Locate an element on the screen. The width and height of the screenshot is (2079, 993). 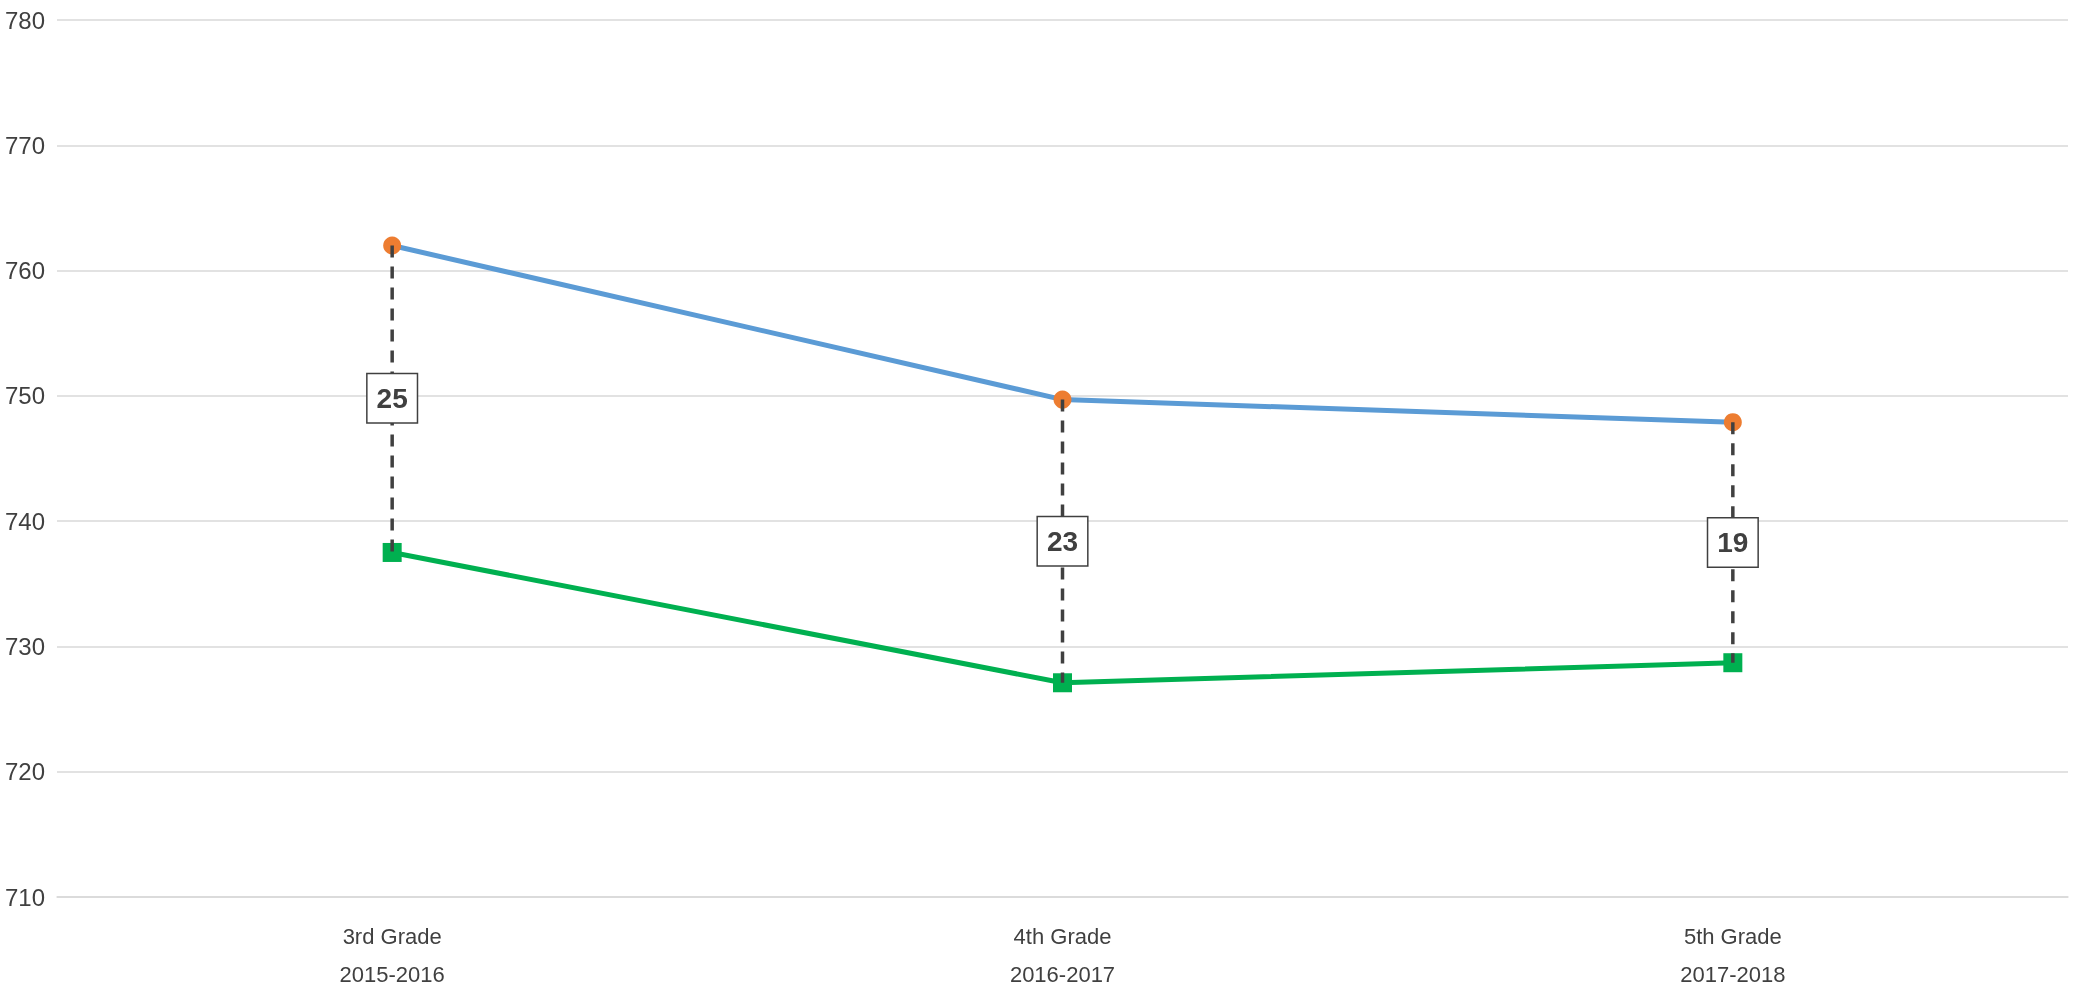
y-tick-label: 720 is located at coordinates (24, 772).